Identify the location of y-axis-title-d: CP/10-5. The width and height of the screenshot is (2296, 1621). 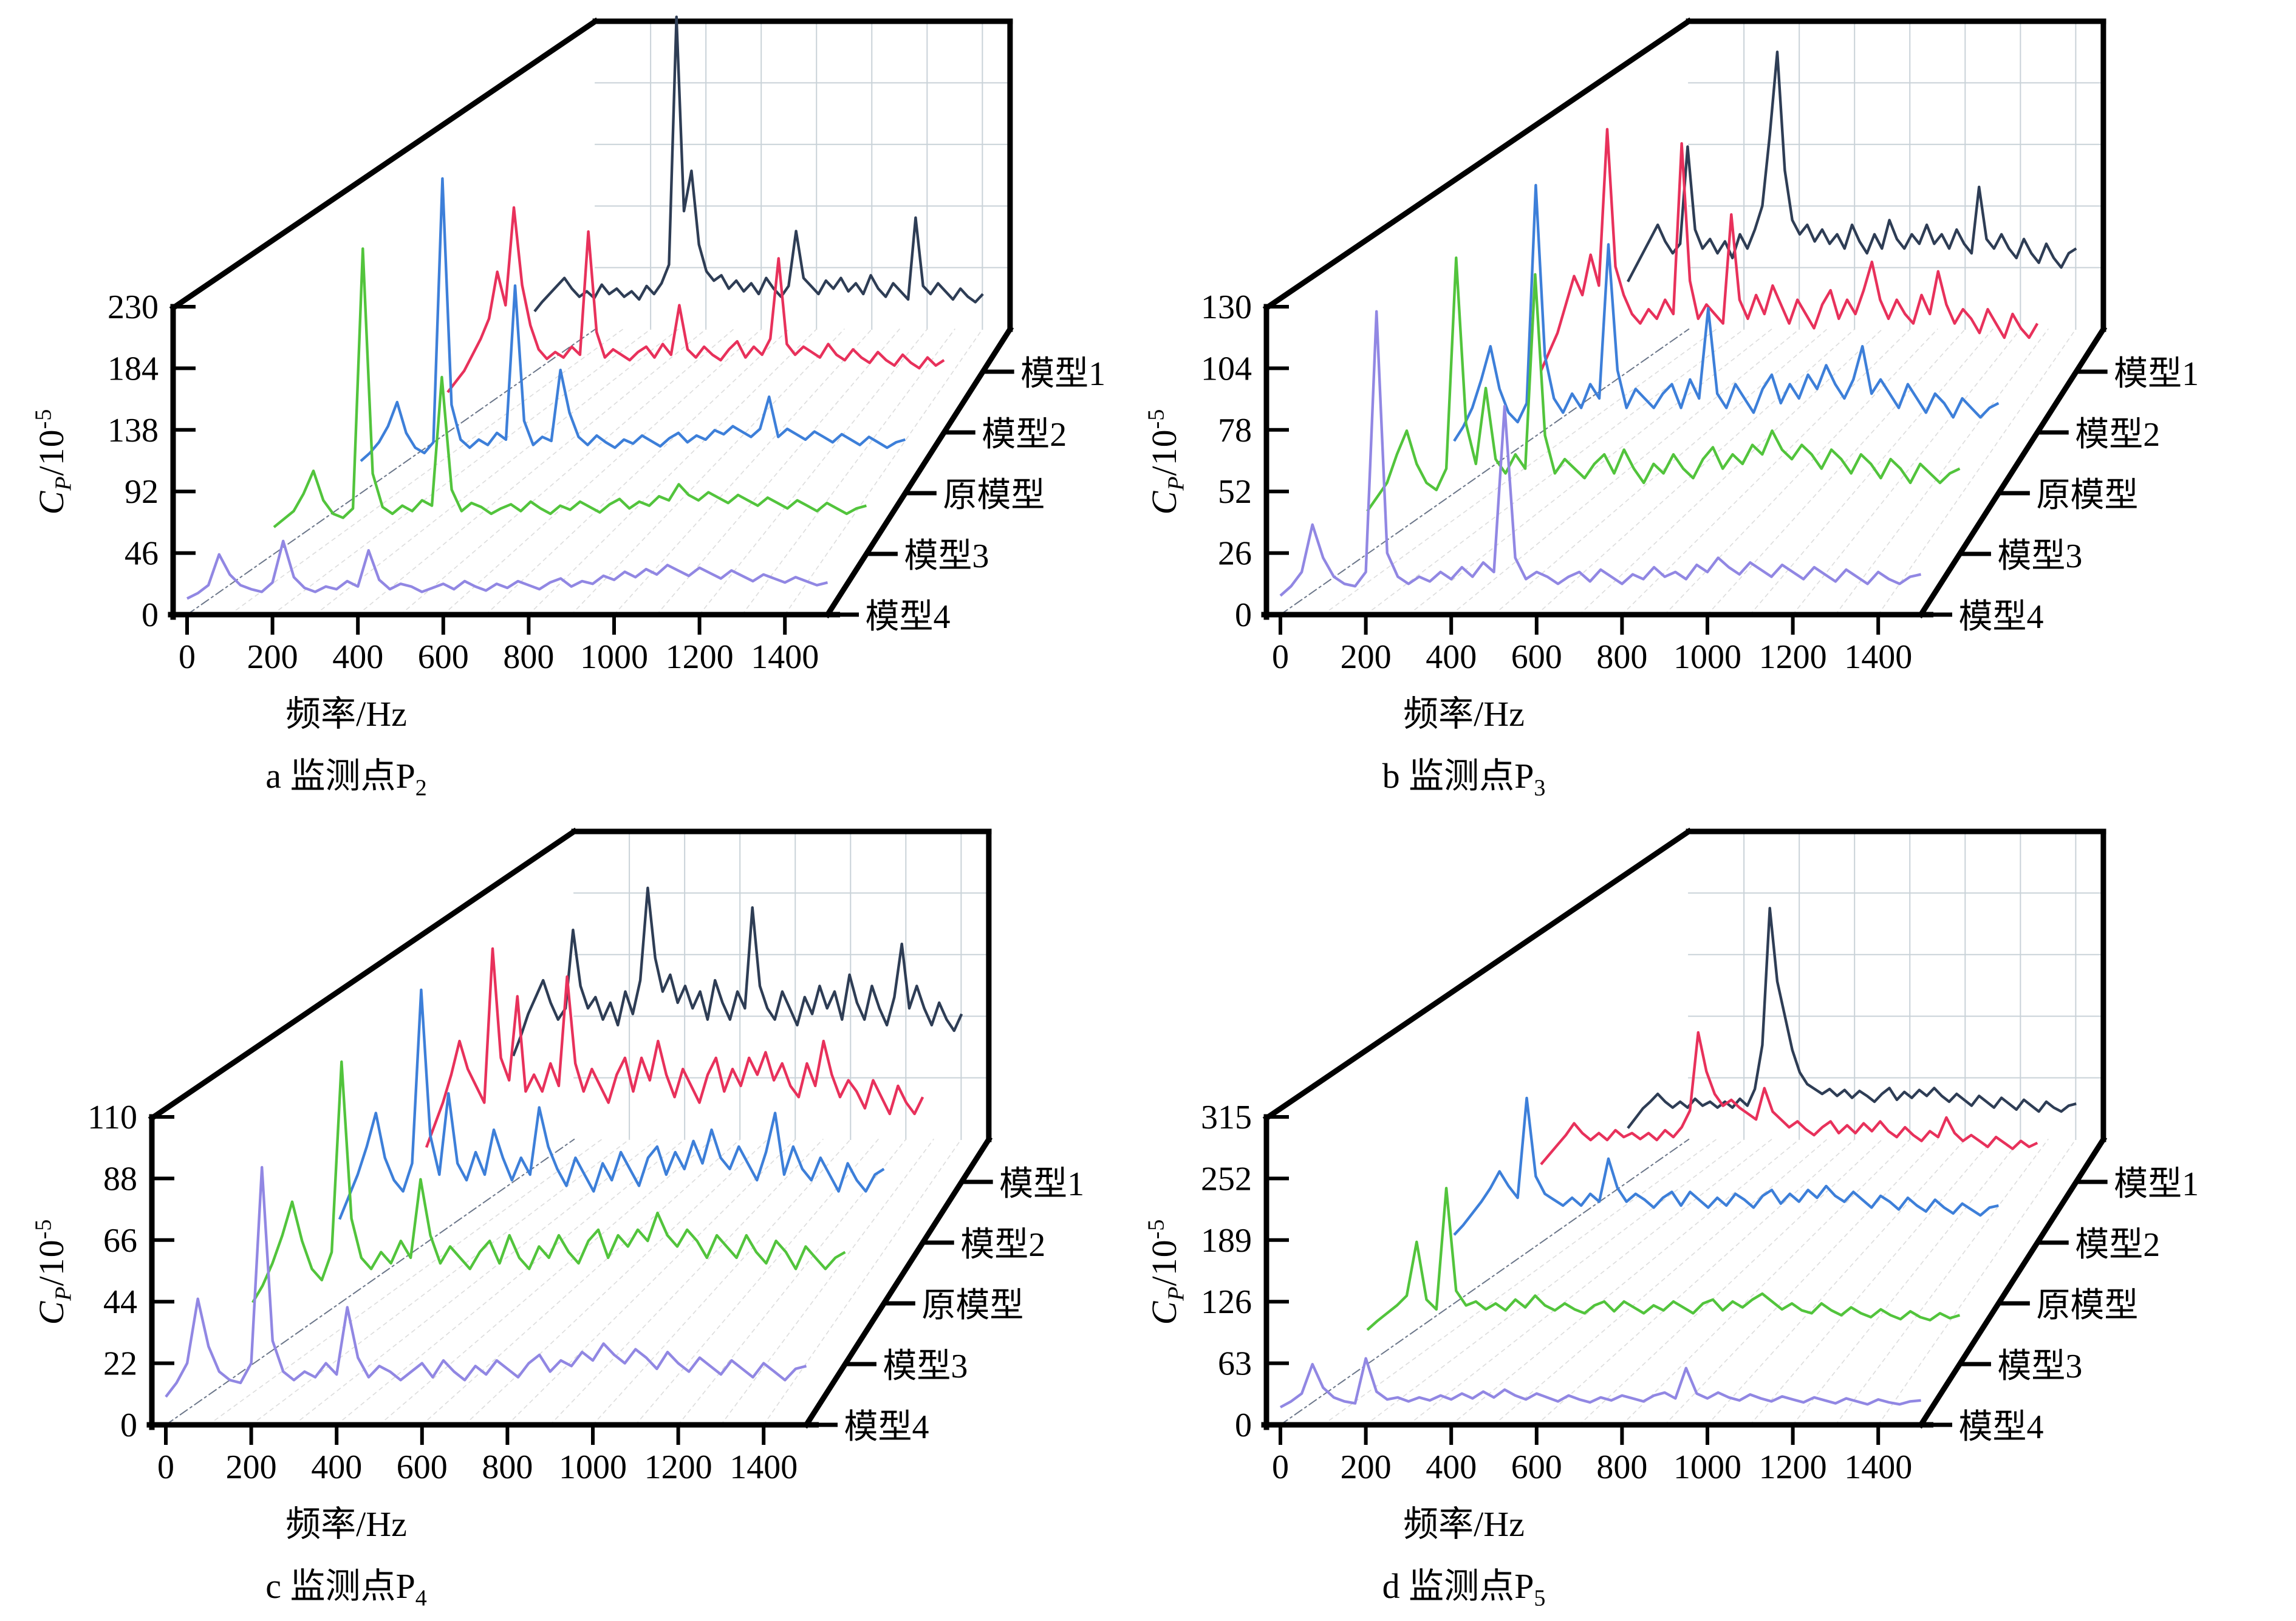
(1166, 1271).